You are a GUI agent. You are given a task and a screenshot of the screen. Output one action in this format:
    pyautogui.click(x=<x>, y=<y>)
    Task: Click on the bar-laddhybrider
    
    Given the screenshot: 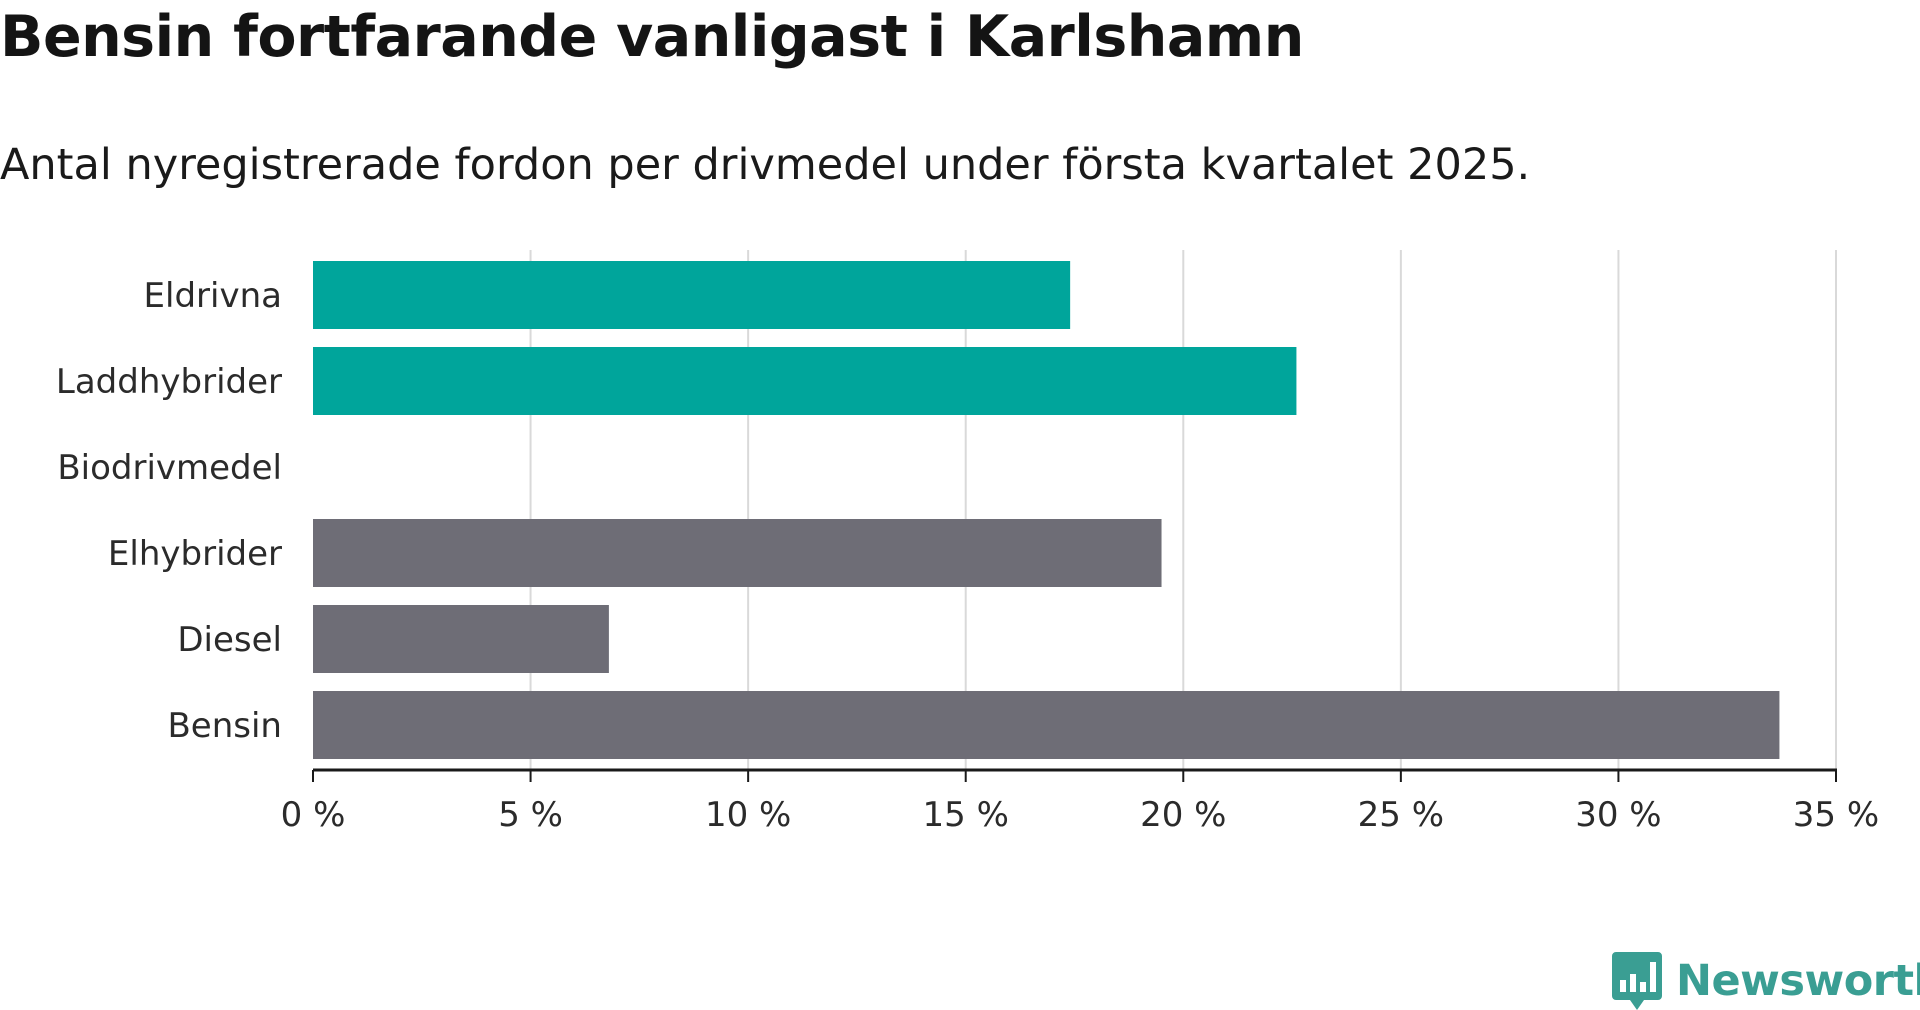 What is the action you would take?
    pyautogui.click(x=805, y=381)
    